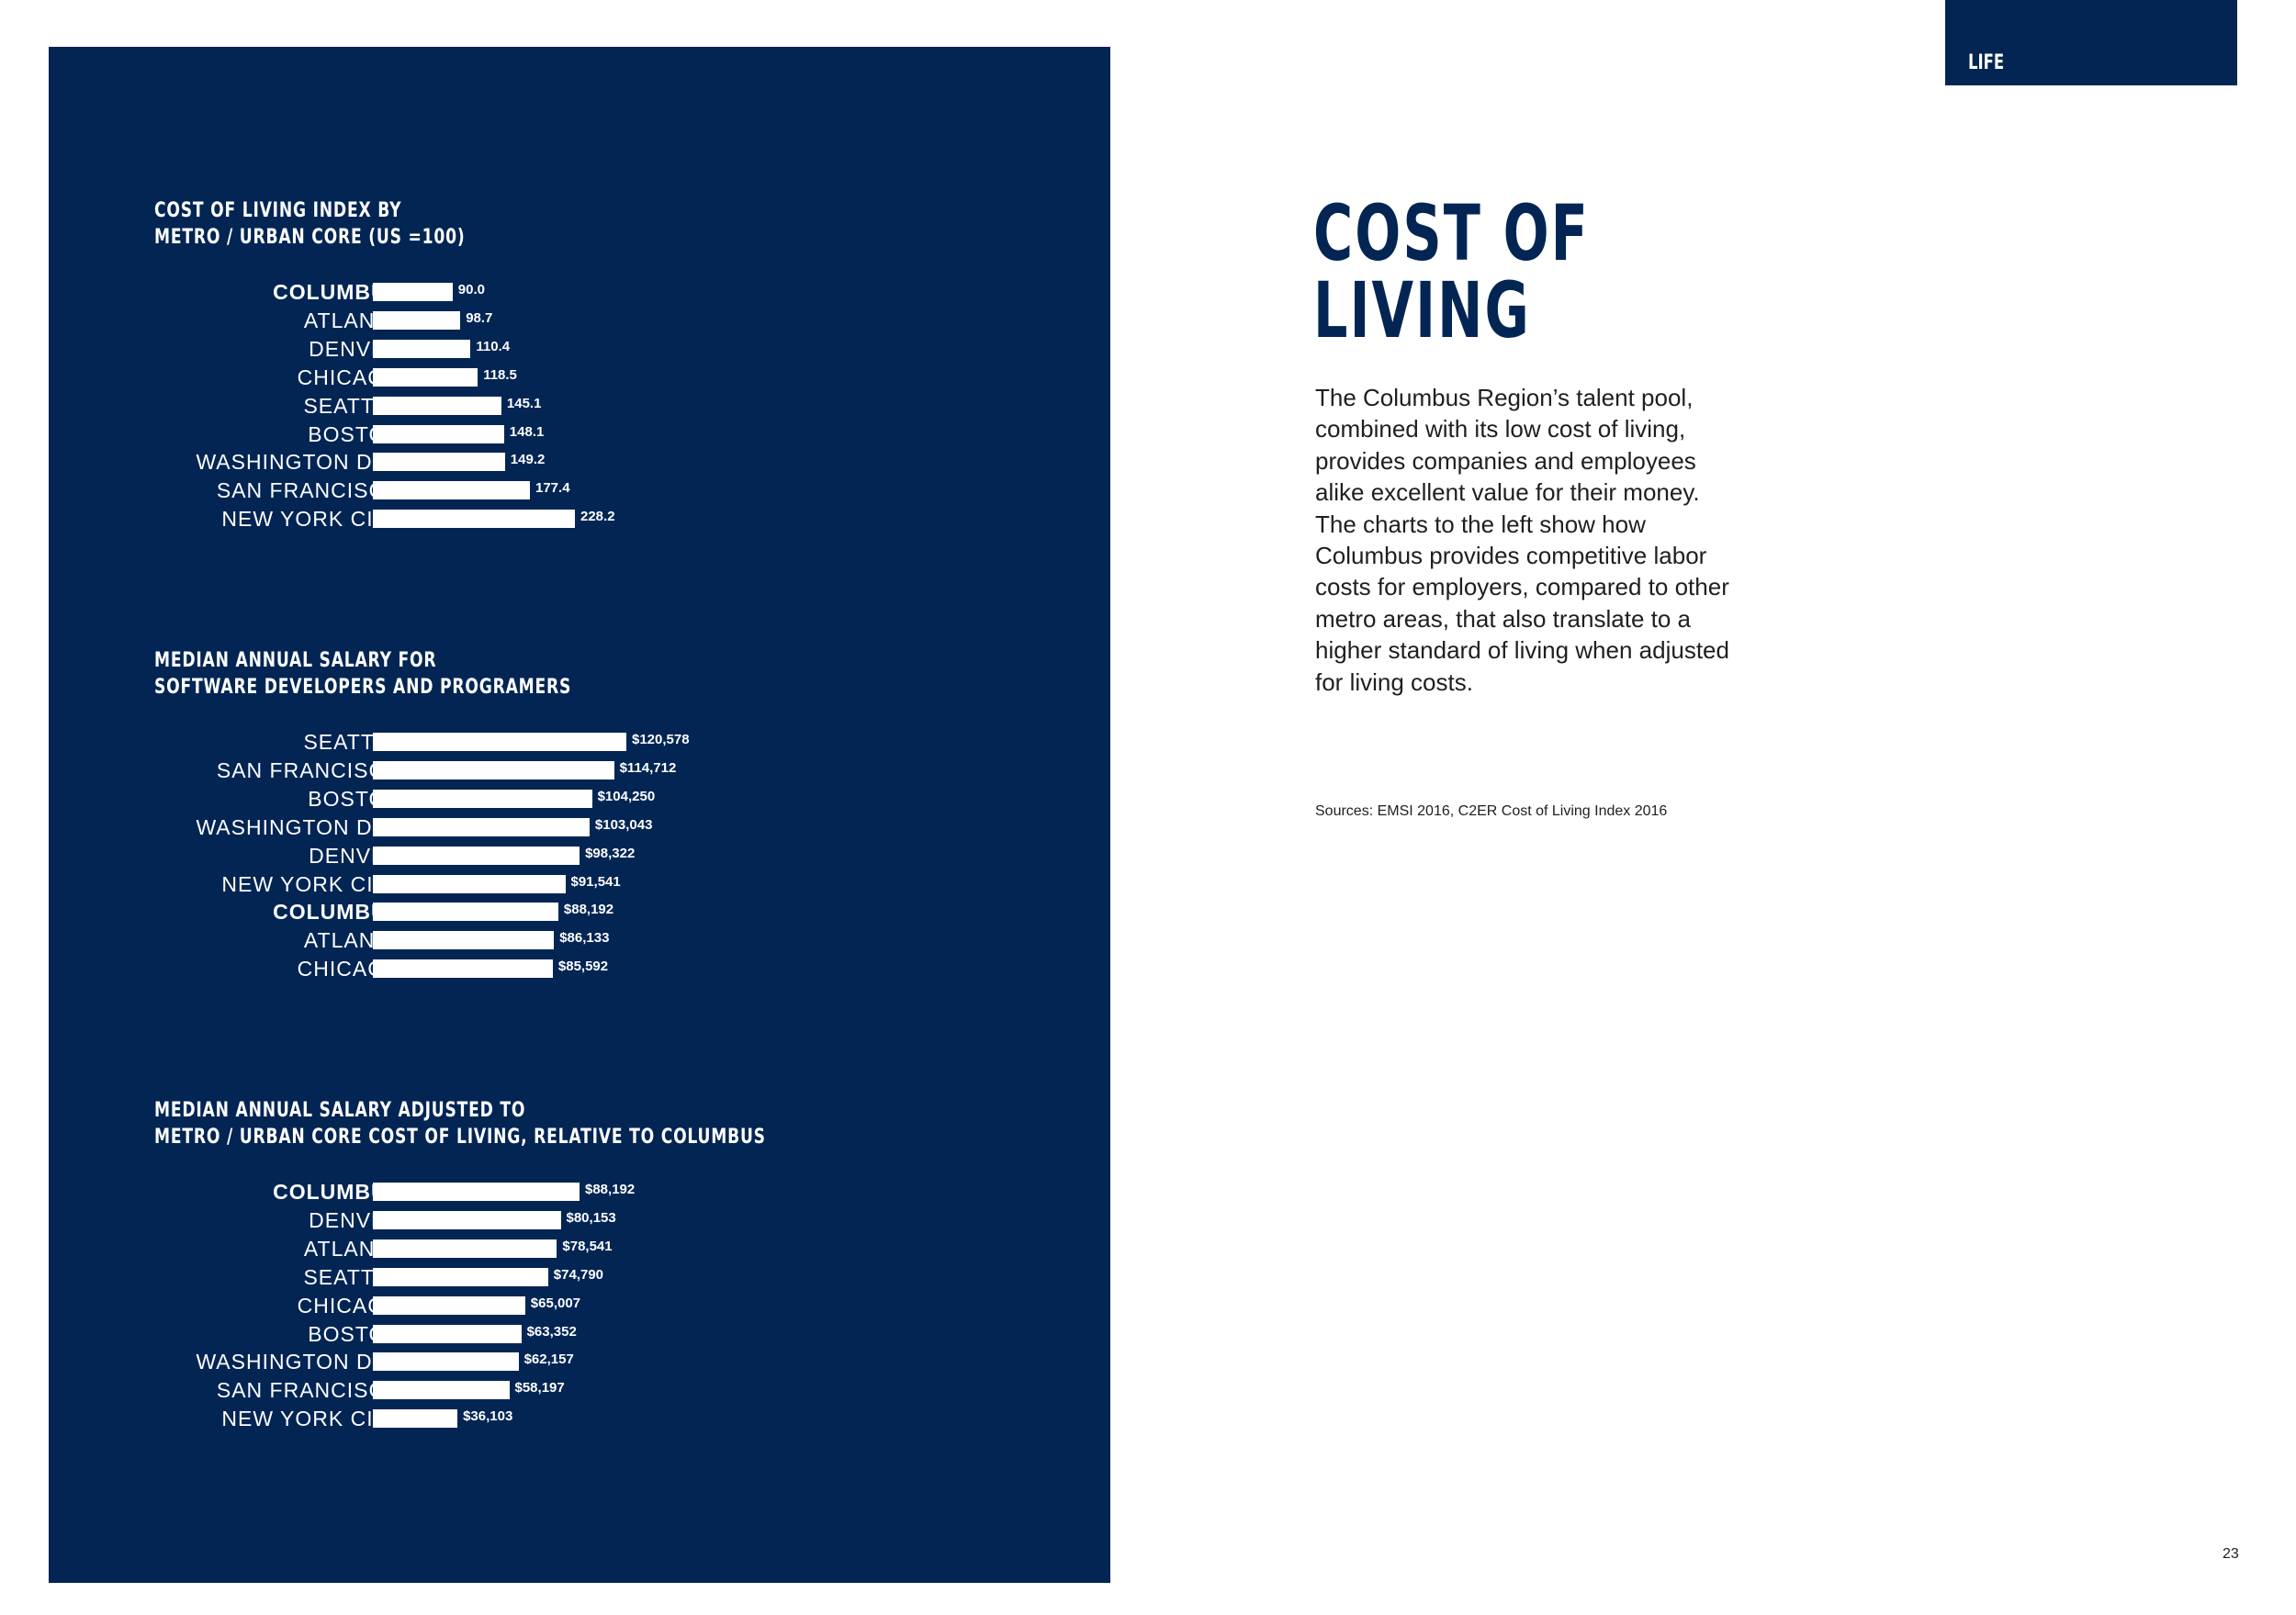 The image size is (2296, 1615). Describe the element at coordinates (2231, 1554) in the screenshot. I see `page-number: 23` at that location.